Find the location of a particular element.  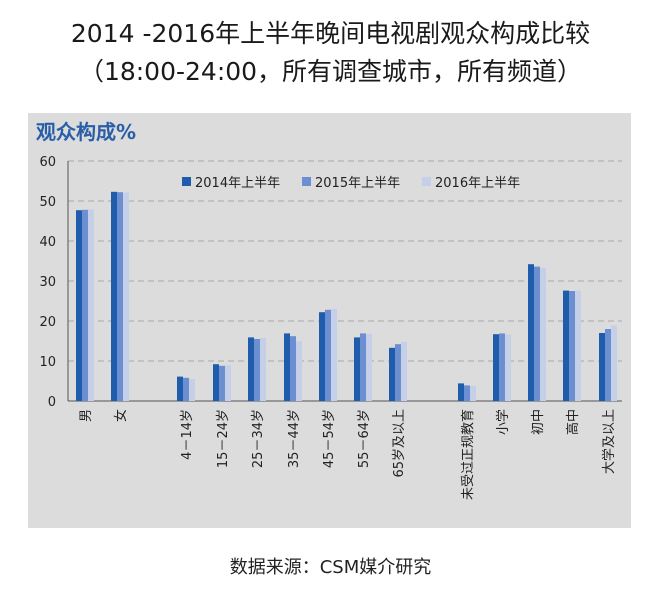

x-tick-label: 初中 is located at coordinates (538, 422).